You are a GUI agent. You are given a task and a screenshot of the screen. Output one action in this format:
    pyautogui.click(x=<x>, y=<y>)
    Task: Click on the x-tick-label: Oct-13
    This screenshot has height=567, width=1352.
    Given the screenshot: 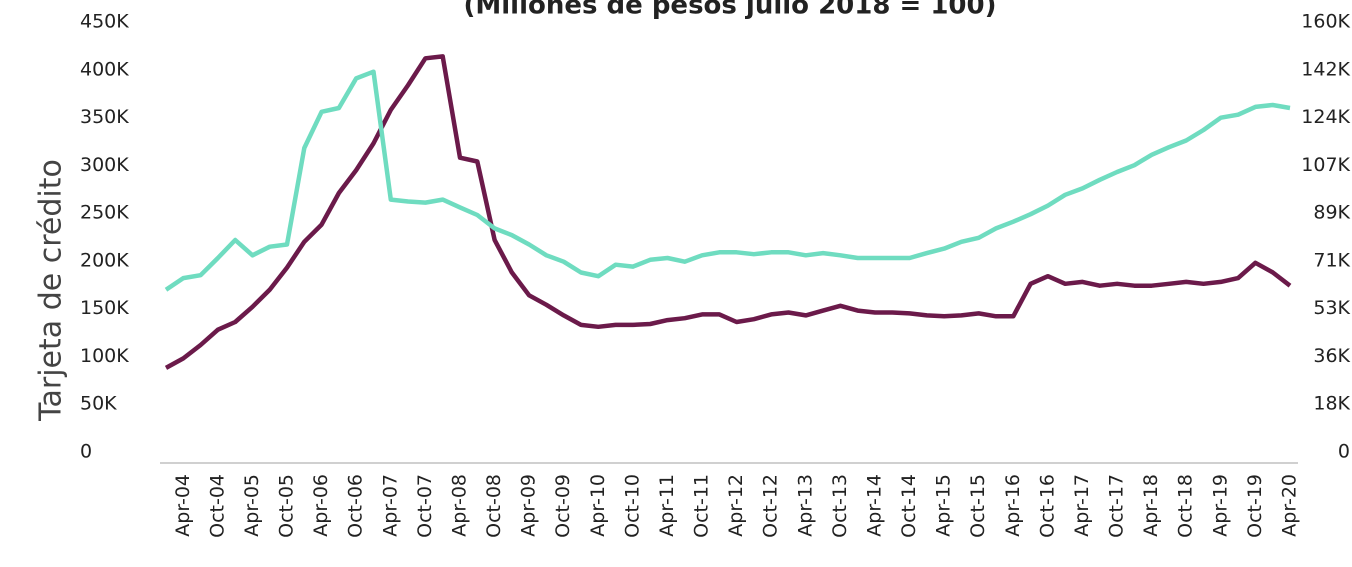 What is the action you would take?
    pyautogui.click(x=840, y=506)
    